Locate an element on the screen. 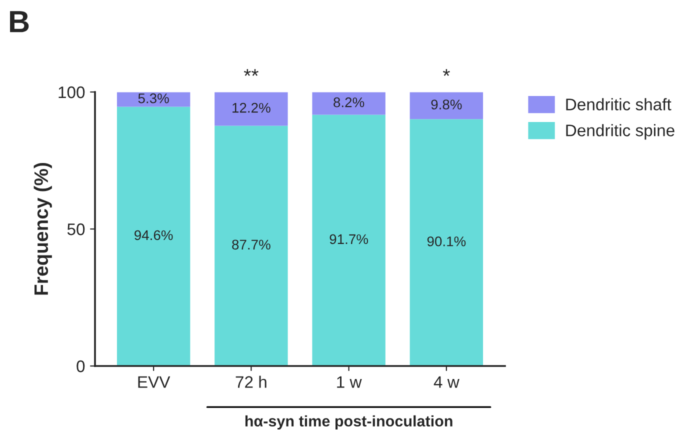  legend-label: Dendritic spine is located at coordinates (620, 132).